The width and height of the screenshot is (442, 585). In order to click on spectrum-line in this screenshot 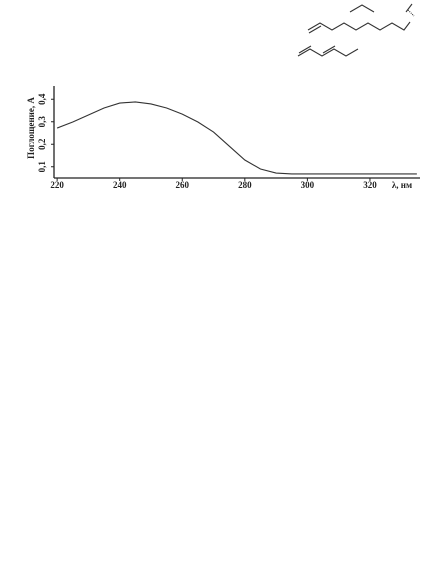, I will do `click(236, 138)`.